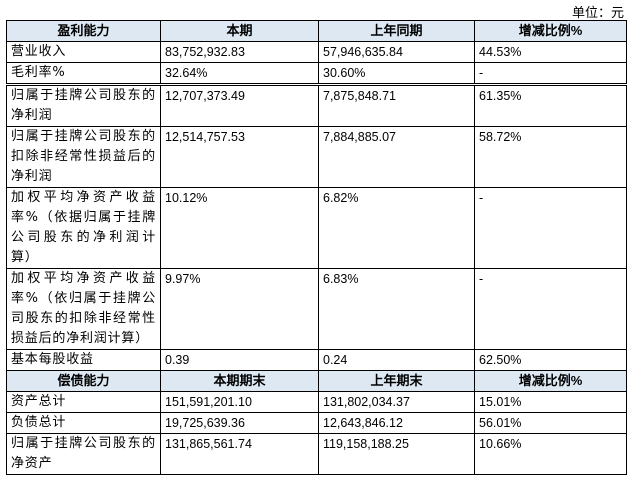  What do you see at coordinates (239, 52) in the screenshot?
I see `cell: 83,752,932.83` at bounding box center [239, 52].